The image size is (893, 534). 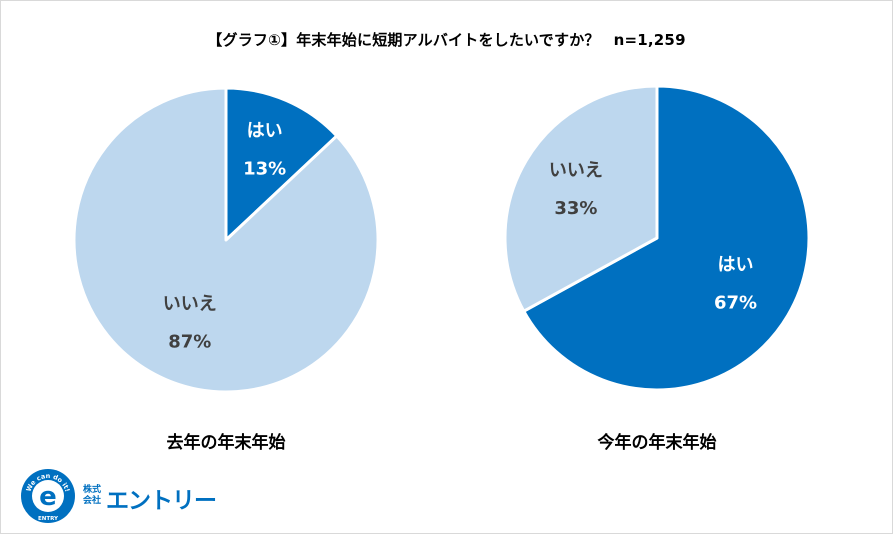 What do you see at coordinates (657, 443) in the screenshot?
I see `pie-this-year-caption: 今年の年末年始` at bounding box center [657, 443].